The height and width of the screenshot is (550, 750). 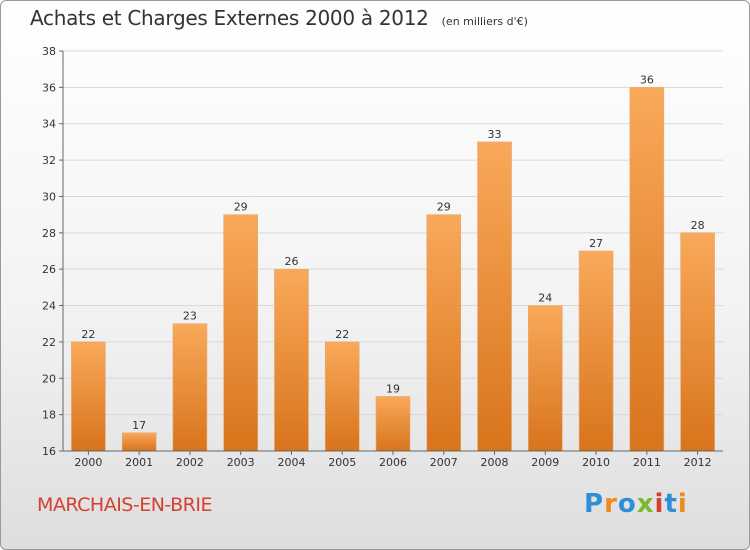 I want to click on data-label-2006: 19, so click(x=393, y=388).